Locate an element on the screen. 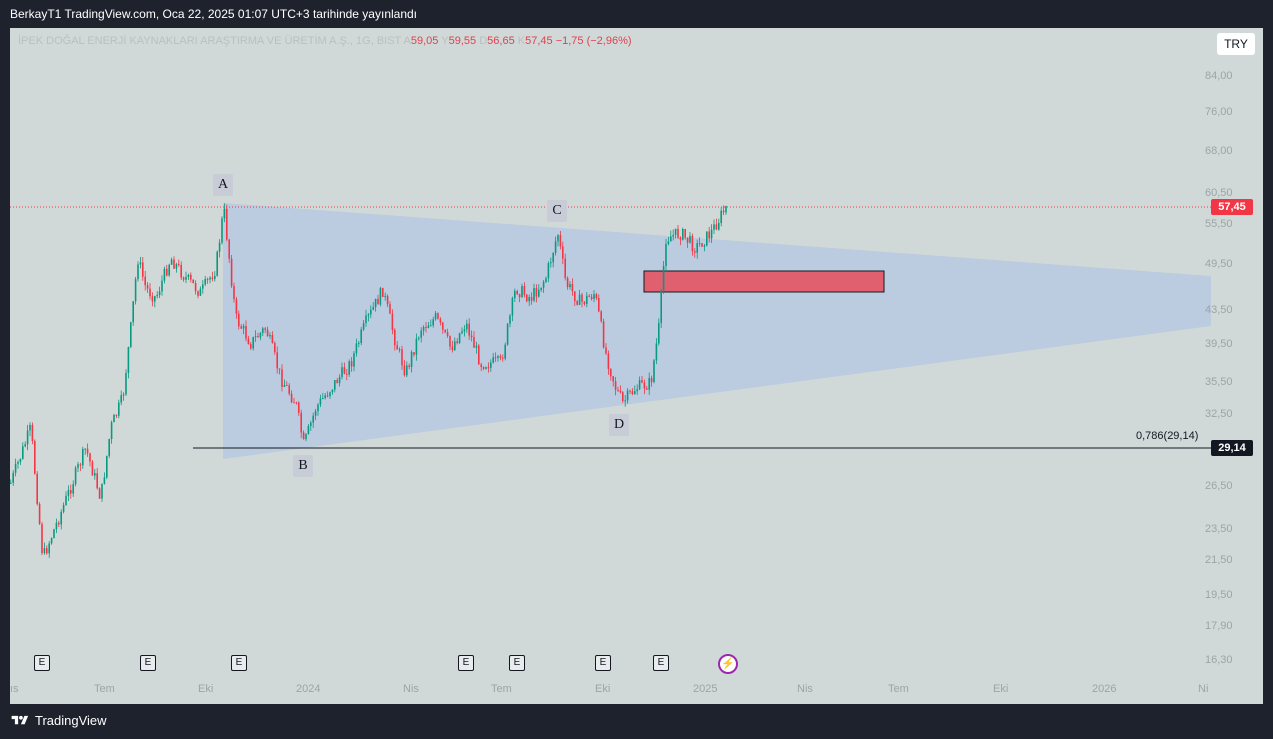  time-tick-label: Eki is located at coordinates (206, 689).